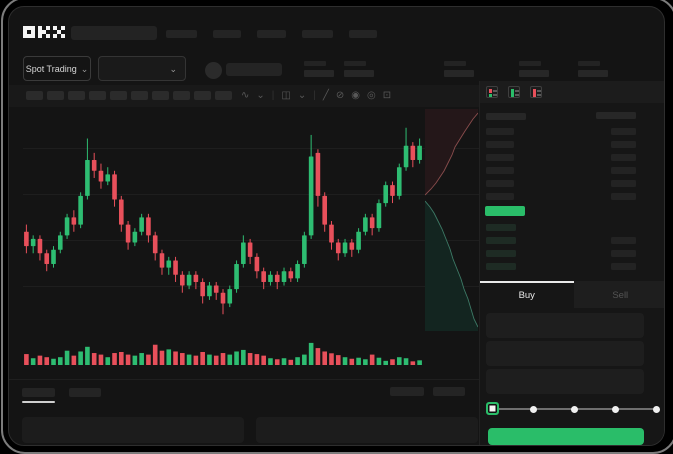  Describe the element at coordinates (618, 294) in the screenshot. I see `tab-sell: Sell` at that location.